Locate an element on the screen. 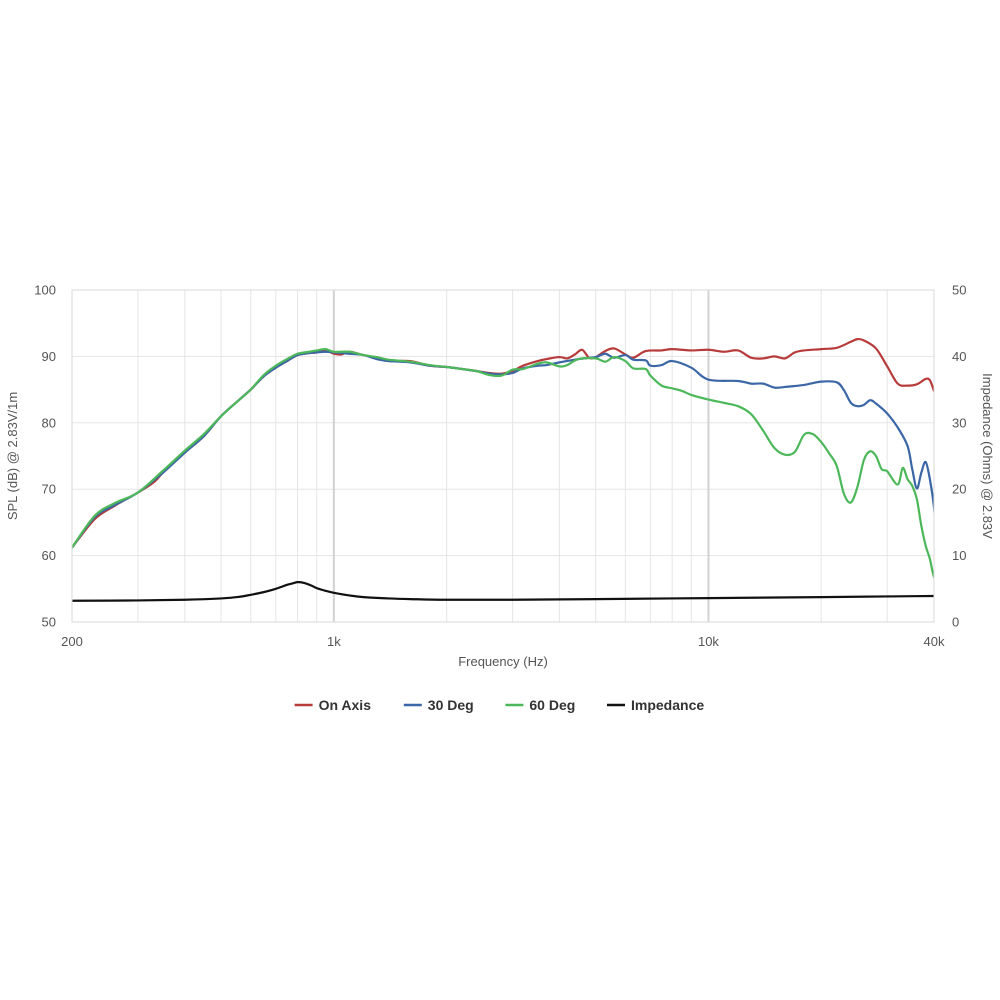 This screenshot has height=1000, width=1000. y-tick-label-left: 80 is located at coordinates (49, 422).